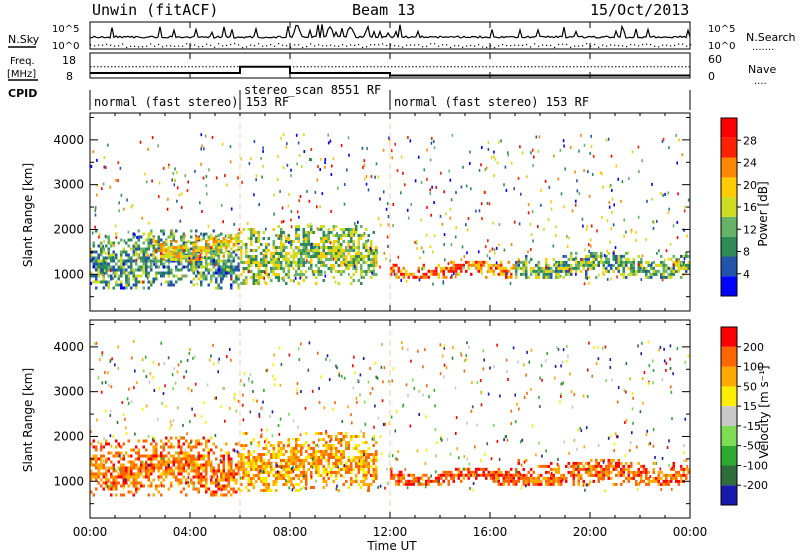 This screenshot has height=554, width=800. Describe the element at coordinates (190, 532) in the screenshot. I see `x-tick-label: 04:00` at that location.